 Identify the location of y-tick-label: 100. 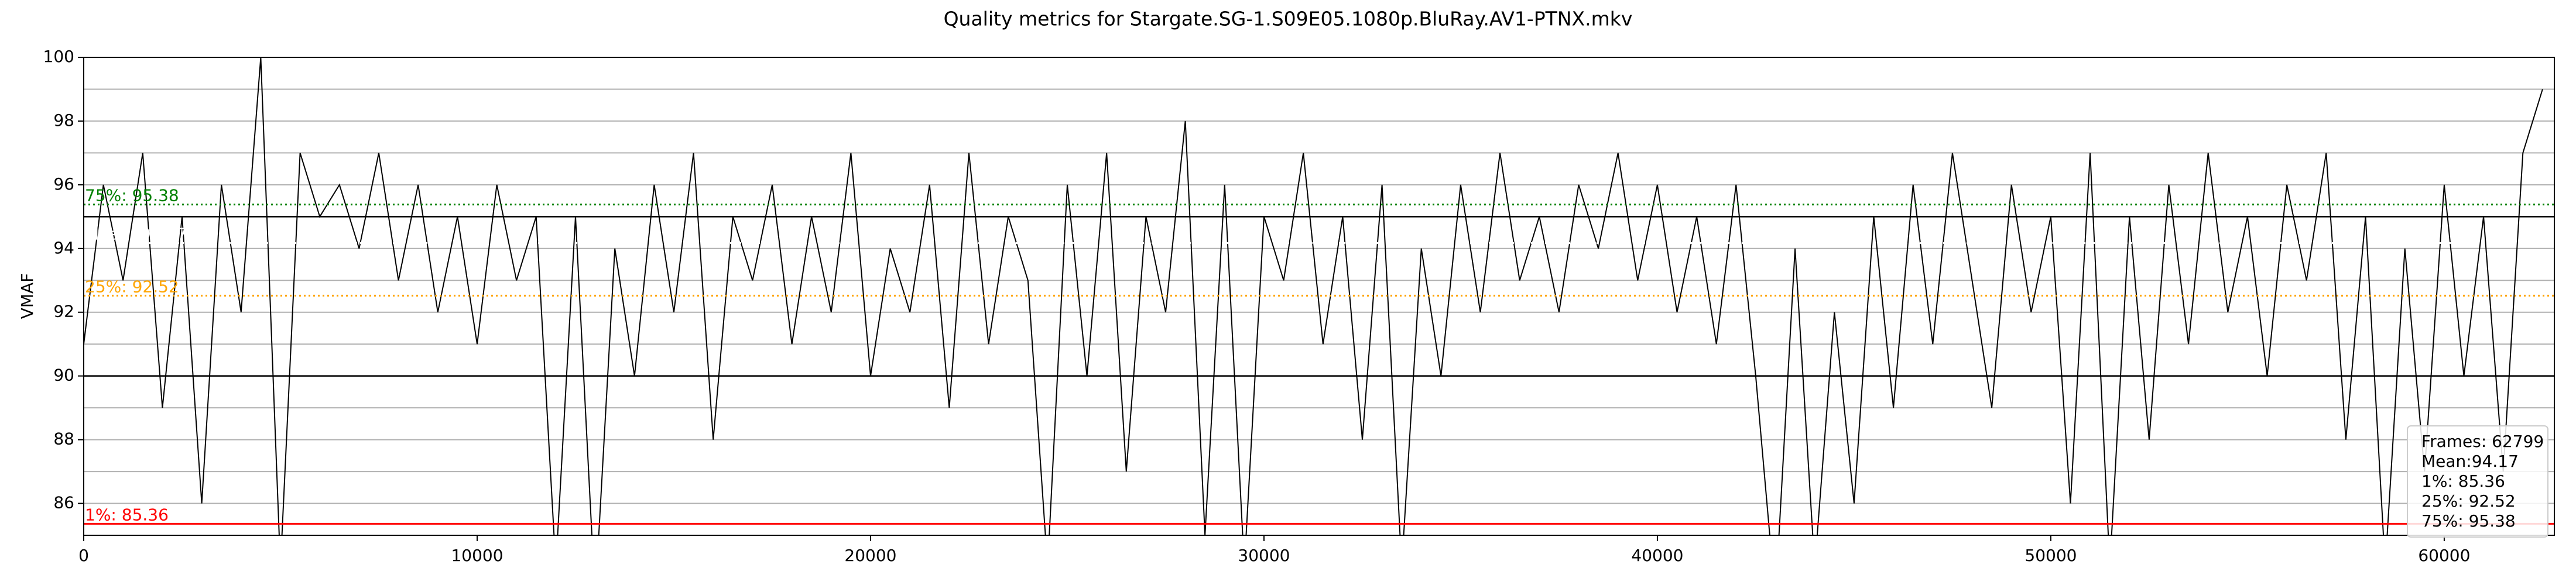
(58, 56).